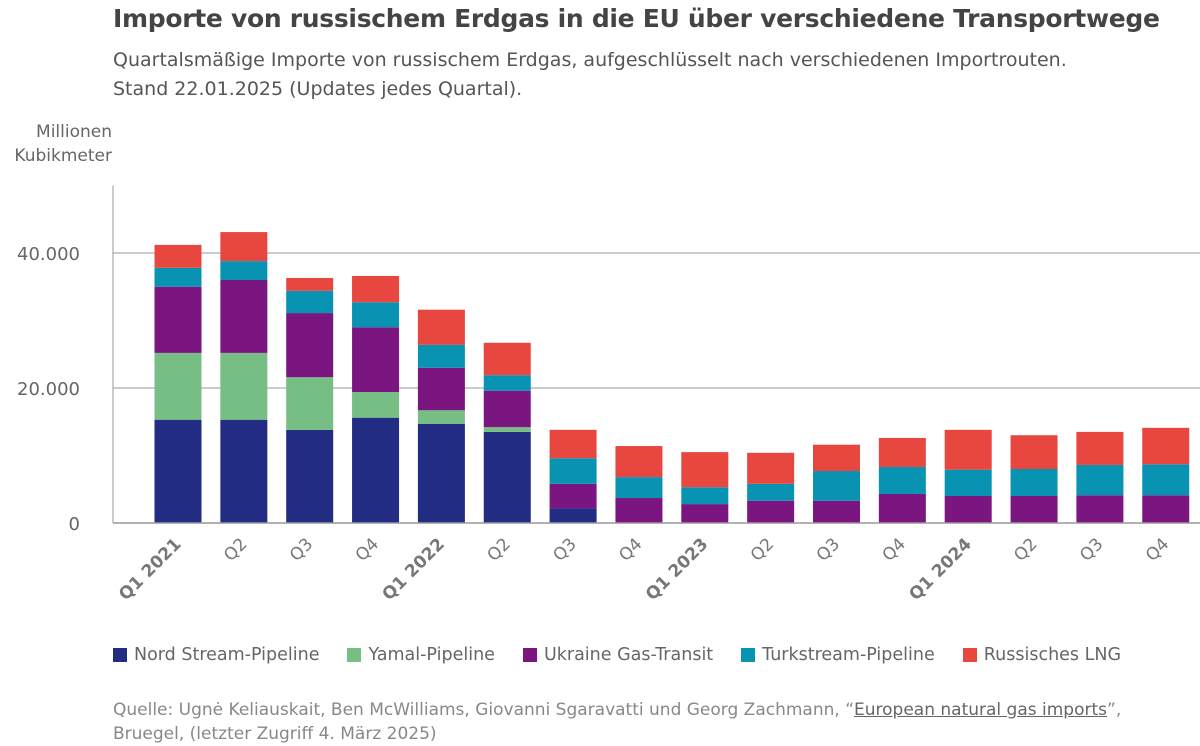 The width and height of the screenshot is (1200, 746). What do you see at coordinates (431, 655) in the screenshot?
I see `legend-label: Yamal-Pipeline` at bounding box center [431, 655].